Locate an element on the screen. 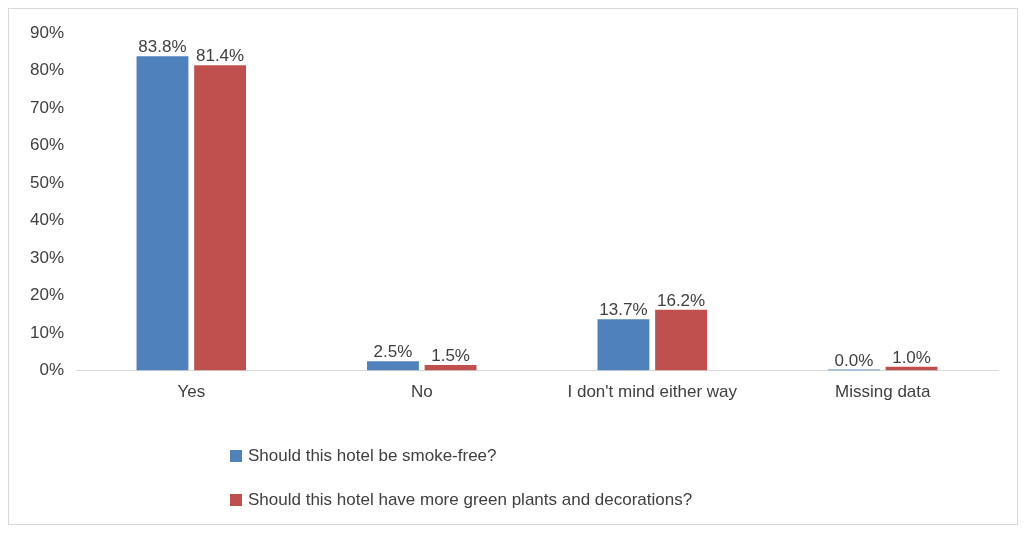 Image resolution: width=1026 pixels, height=533 pixels. legend-label: Should this hotel have more green plants and decorations? is located at coordinates (470, 499).